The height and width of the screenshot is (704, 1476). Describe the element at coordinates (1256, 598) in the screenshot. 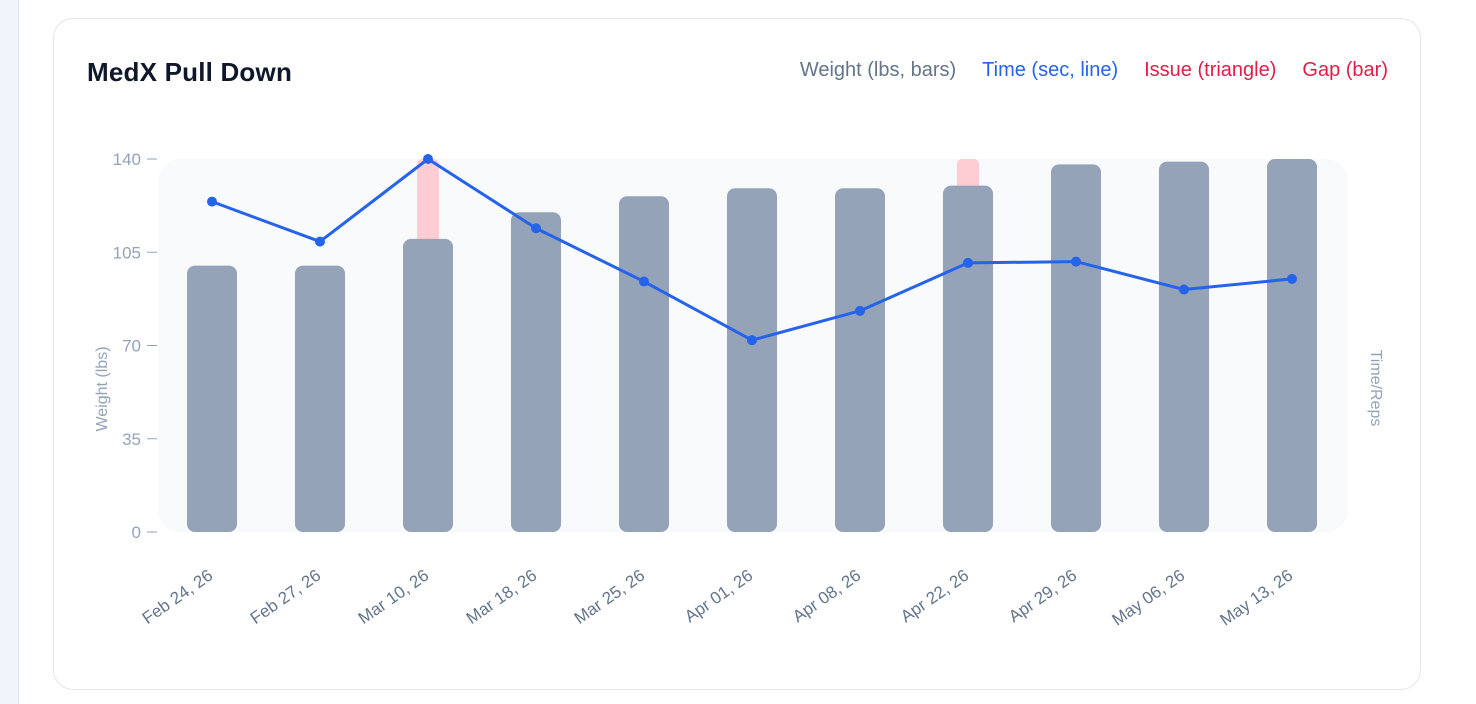

I see `x-tick-label-10: May 13, 26` at that location.